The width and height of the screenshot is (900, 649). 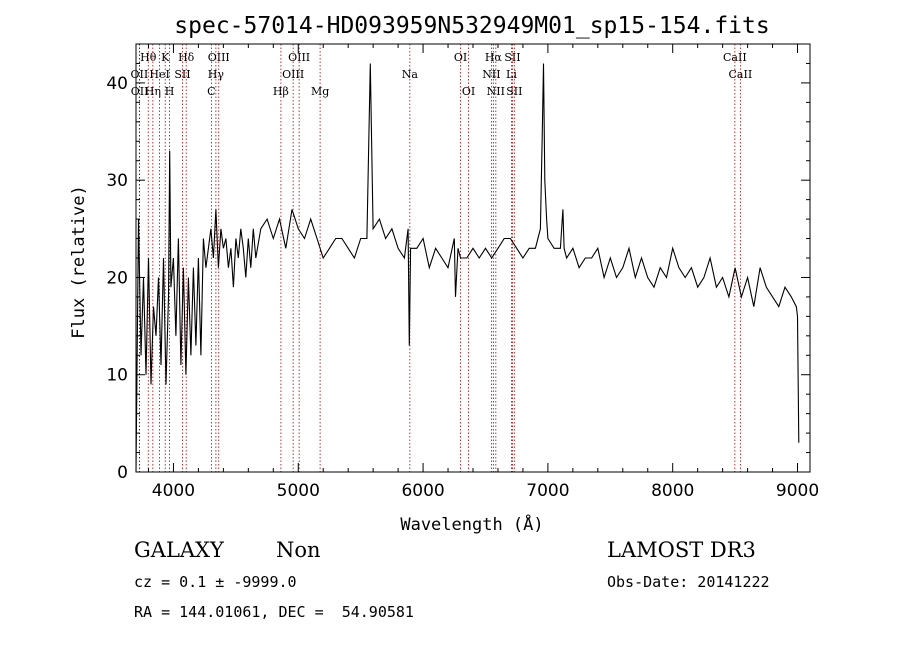 I want to click on line-label: Mg, so click(x=320, y=91).